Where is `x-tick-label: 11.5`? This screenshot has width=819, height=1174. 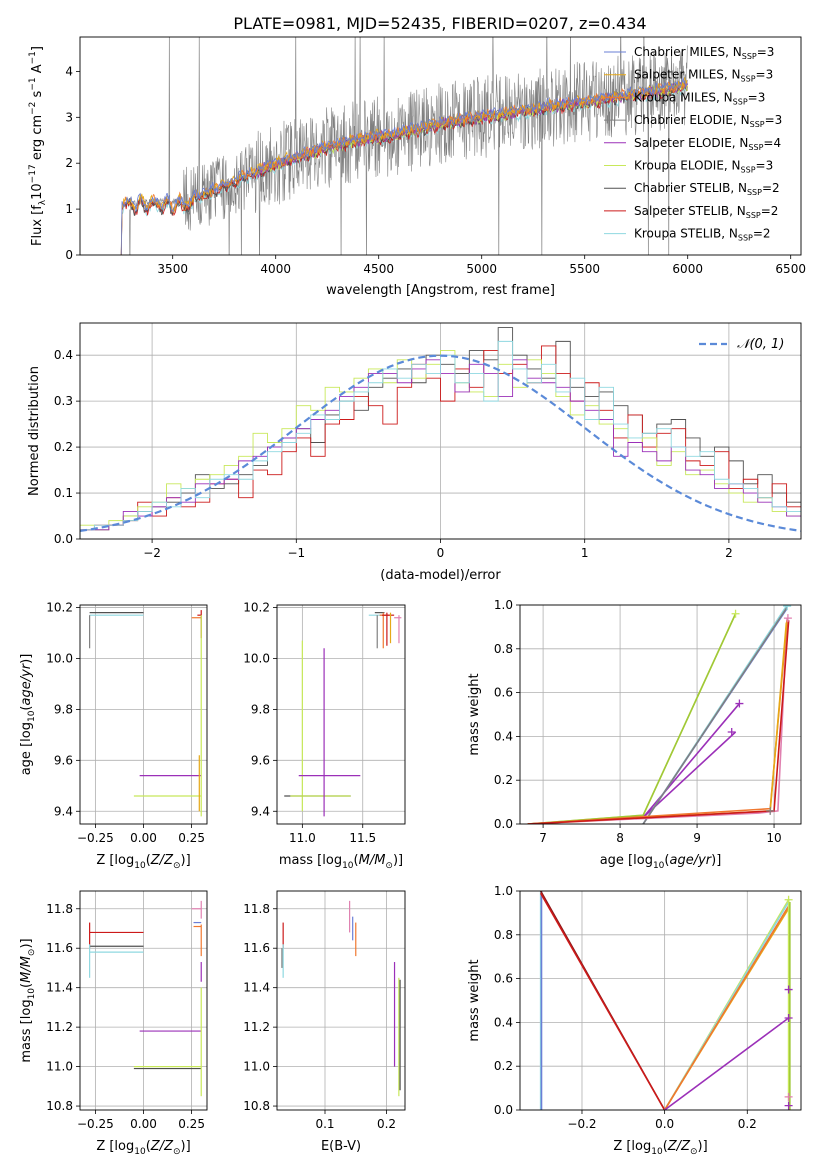 x-tick-label: 11.5 is located at coordinates (362, 838).